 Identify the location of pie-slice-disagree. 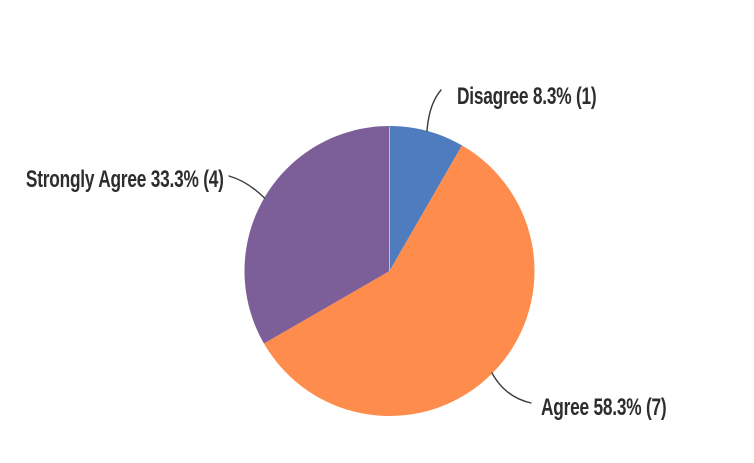
(426, 198).